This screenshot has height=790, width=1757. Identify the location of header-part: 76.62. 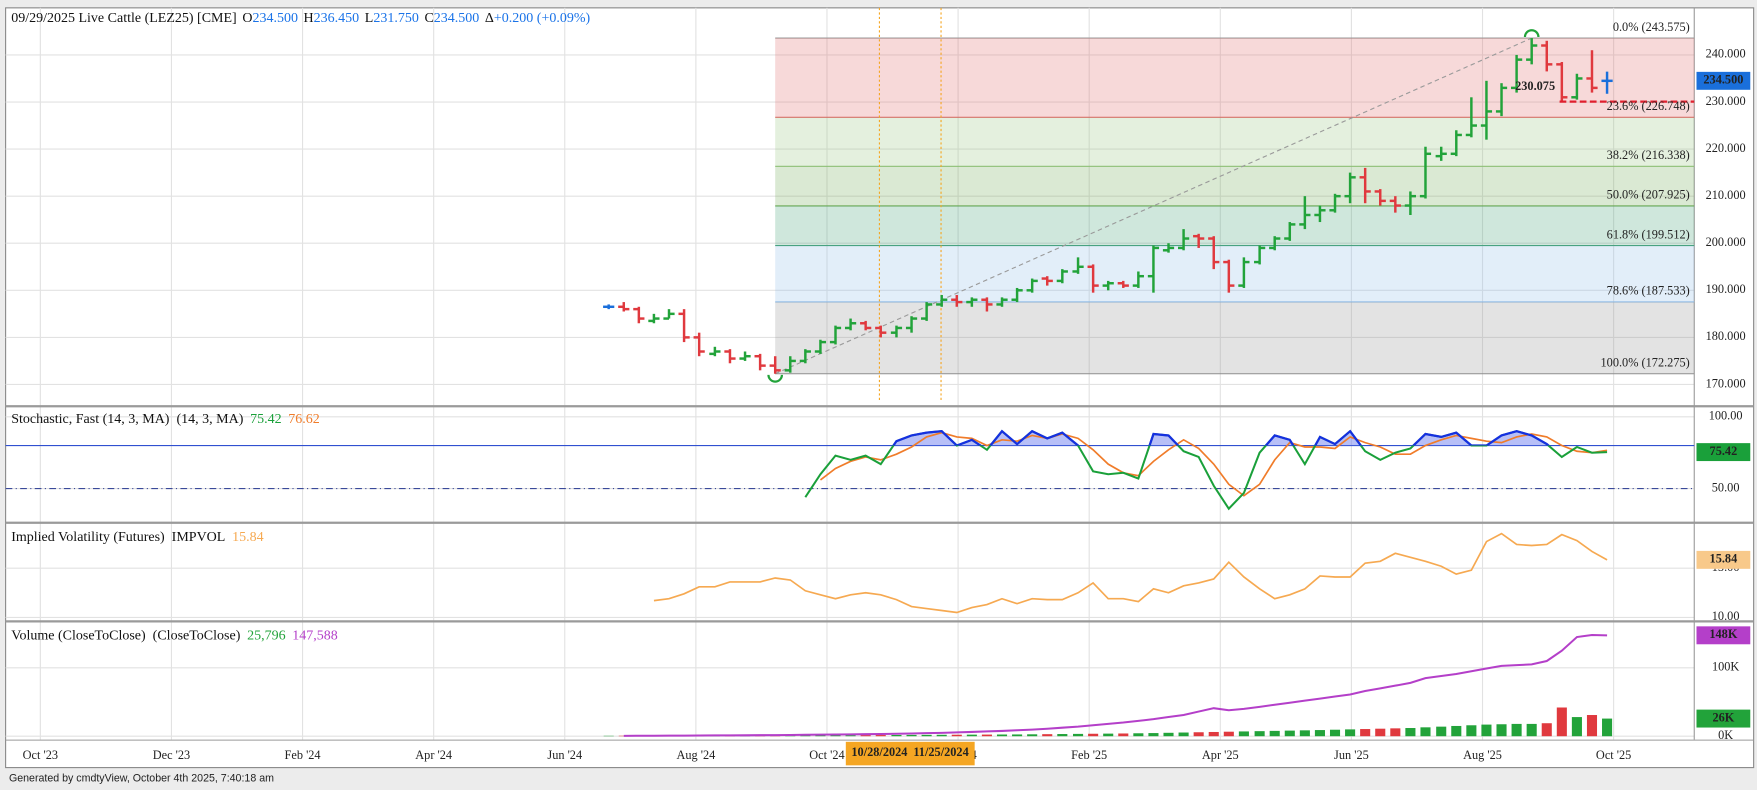
(304, 419).